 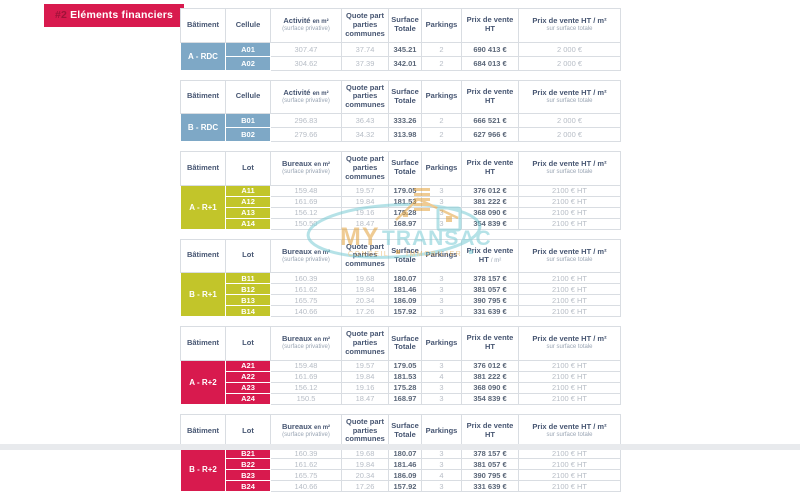 I want to click on header-price: Prix de vente HT / m², so click(x=490, y=256).